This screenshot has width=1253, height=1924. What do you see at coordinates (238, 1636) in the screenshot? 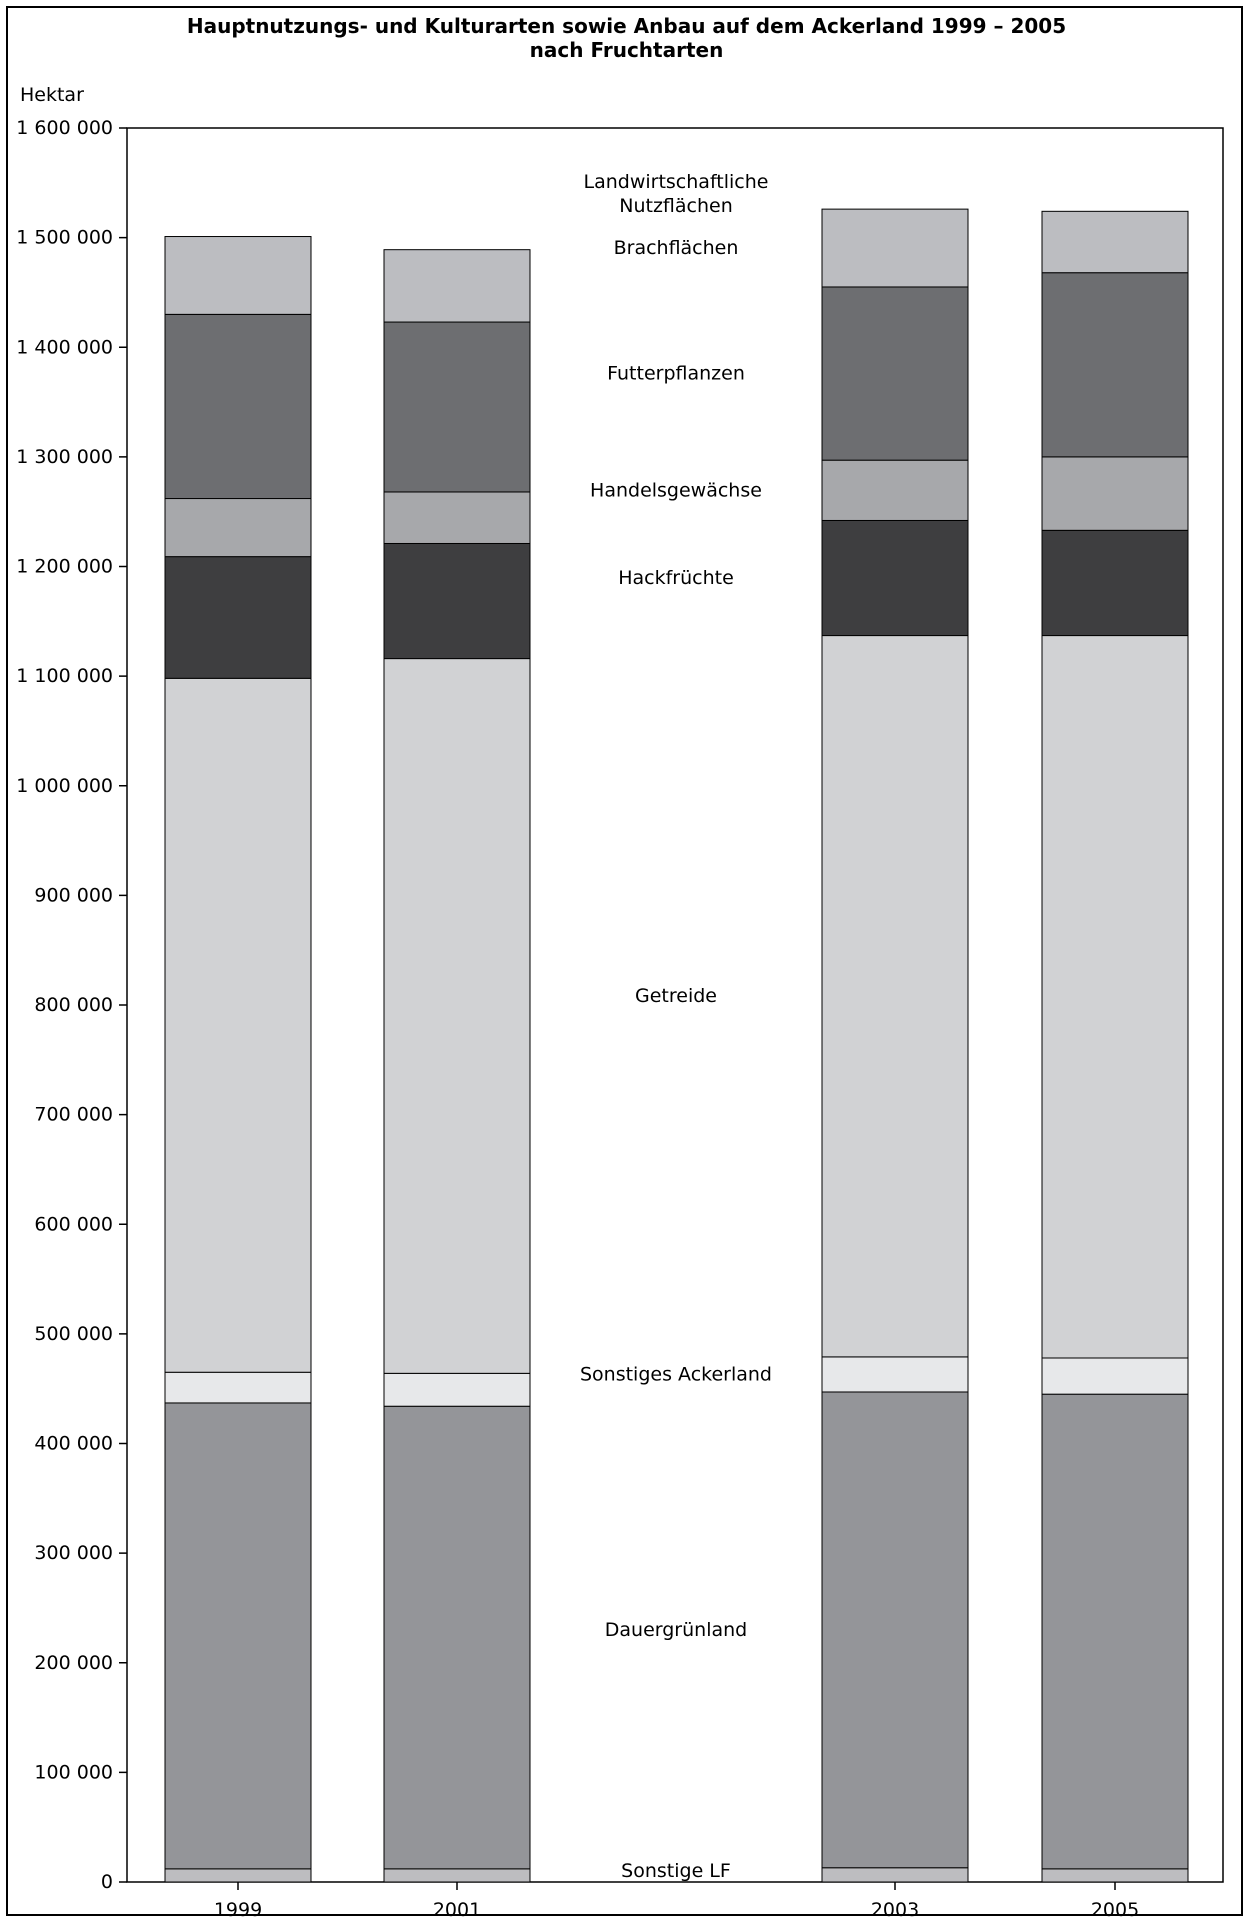
I see `bar-segment-1999-dauergrünland` at bounding box center [238, 1636].